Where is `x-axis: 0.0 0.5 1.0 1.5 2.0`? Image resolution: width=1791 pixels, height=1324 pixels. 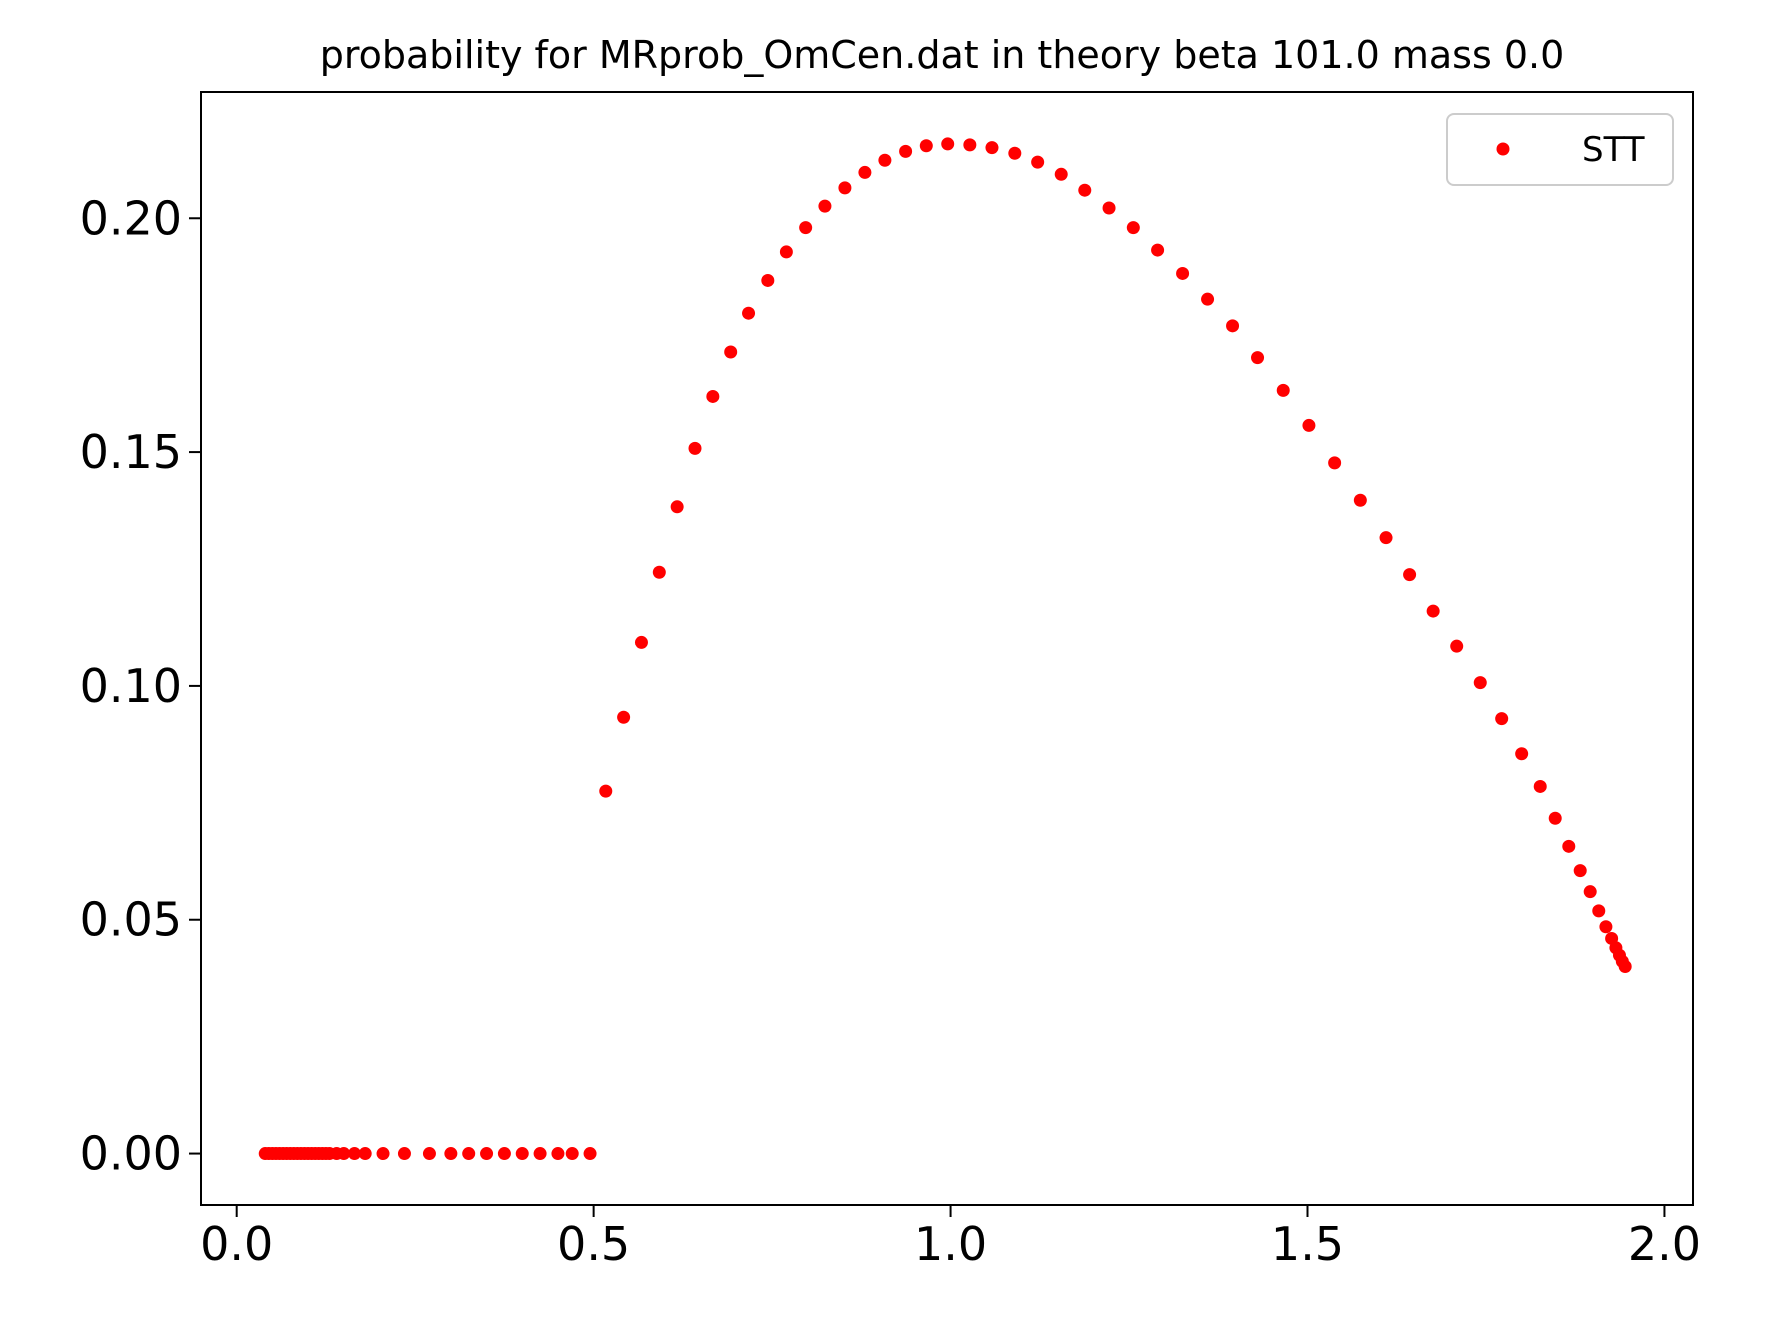 x-axis: 0.0 0.5 1.0 1.5 2.0 is located at coordinates (950, 1238).